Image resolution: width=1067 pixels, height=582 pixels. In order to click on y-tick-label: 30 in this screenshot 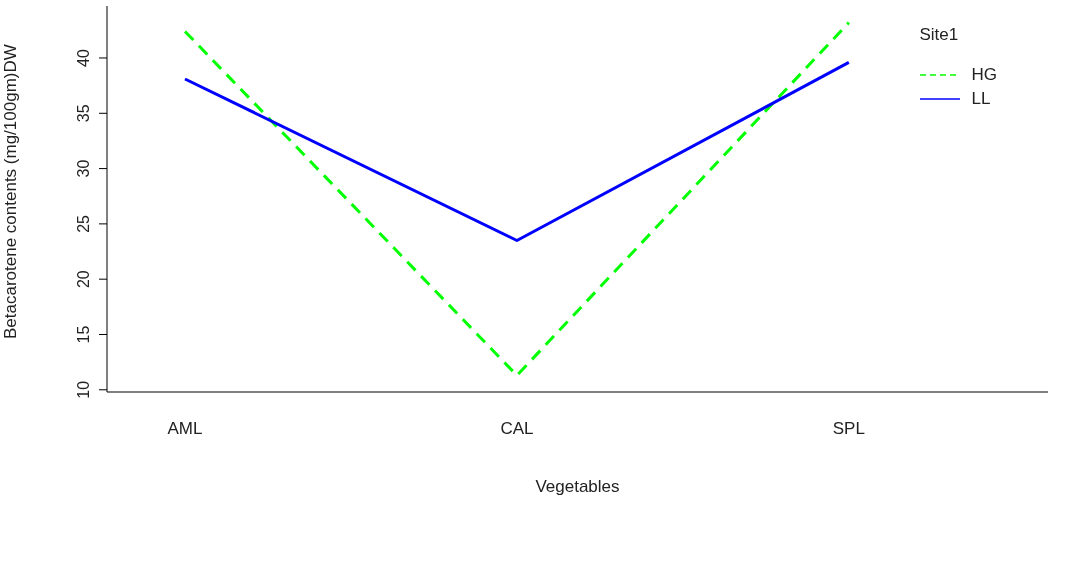, I will do `click(83, 168)`.